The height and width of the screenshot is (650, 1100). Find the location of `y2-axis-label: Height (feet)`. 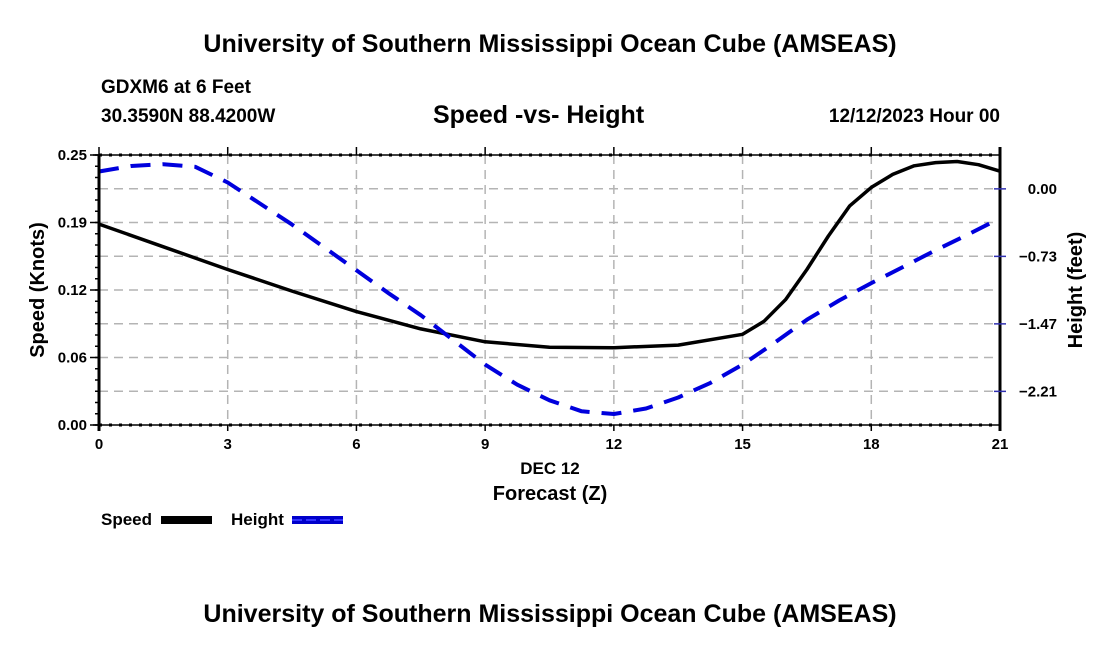

y2-axis-label: Height (feet) is located at coordinates (1076, 290).